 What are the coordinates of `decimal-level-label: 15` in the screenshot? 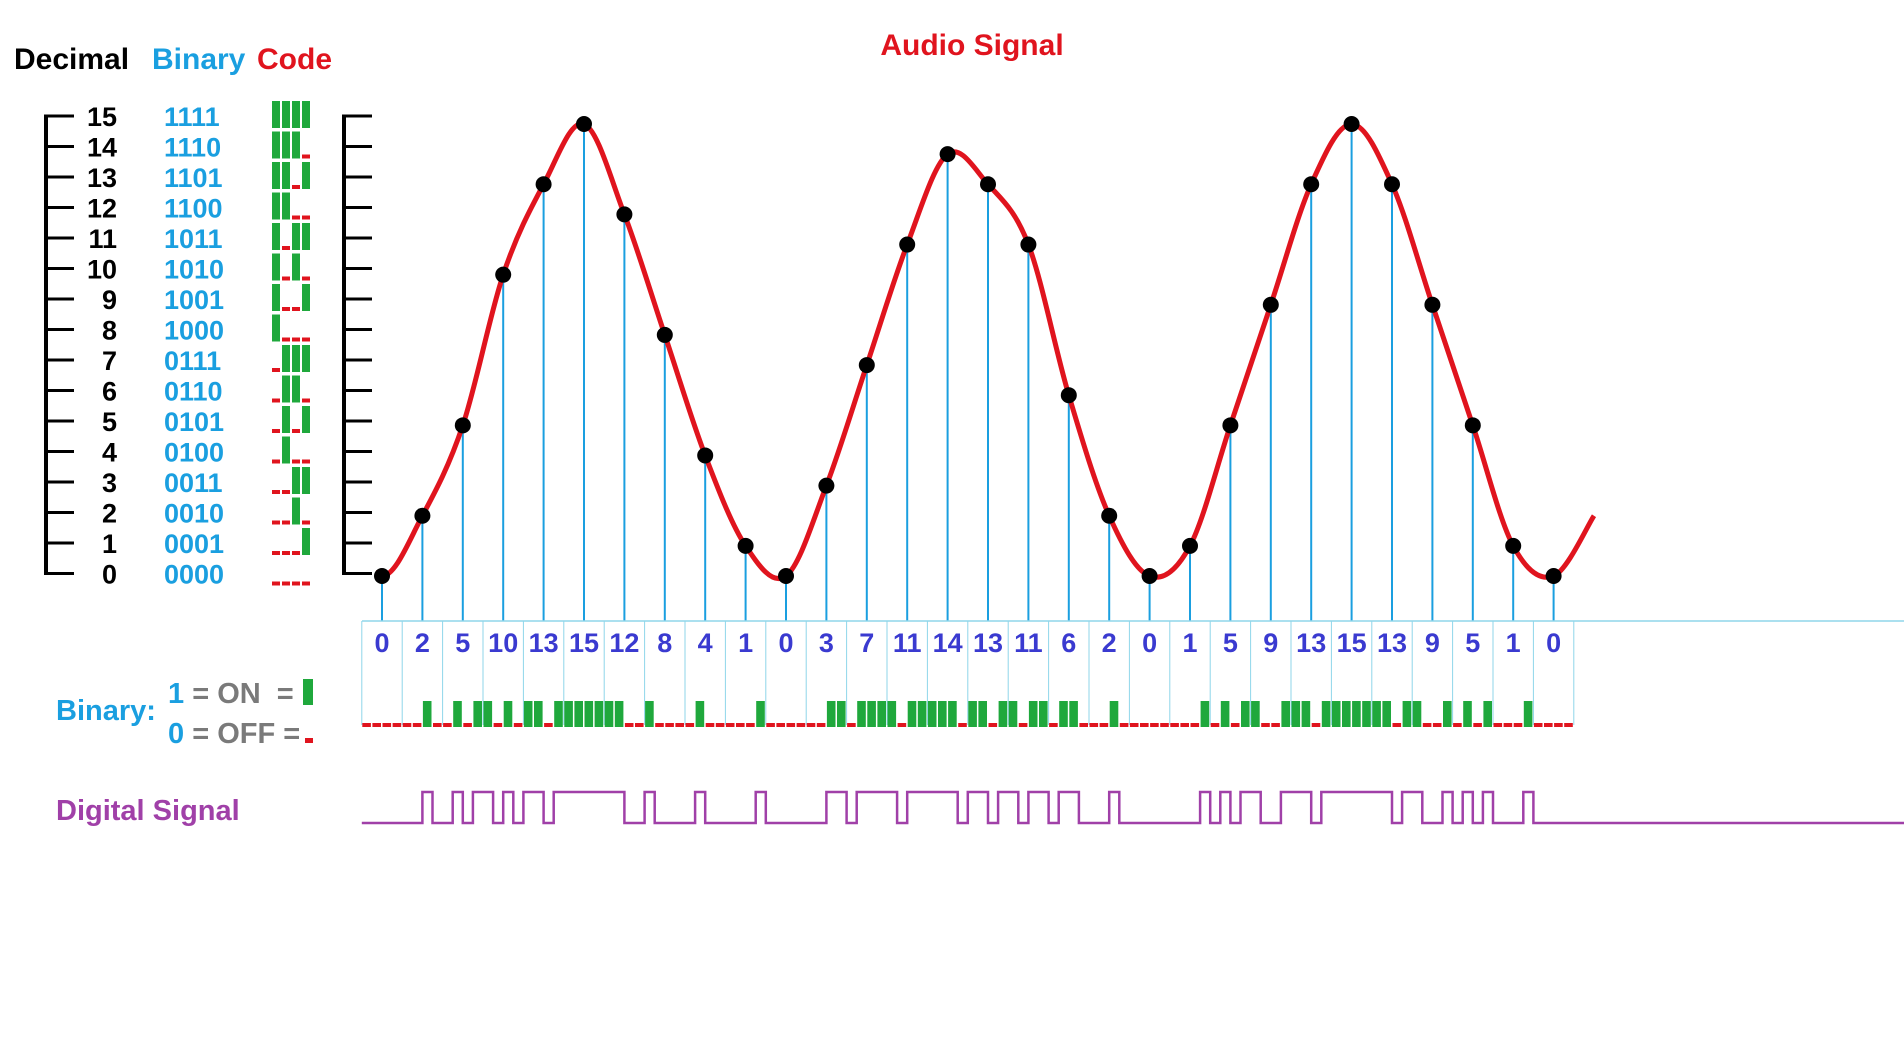 It's located at (102, 117).